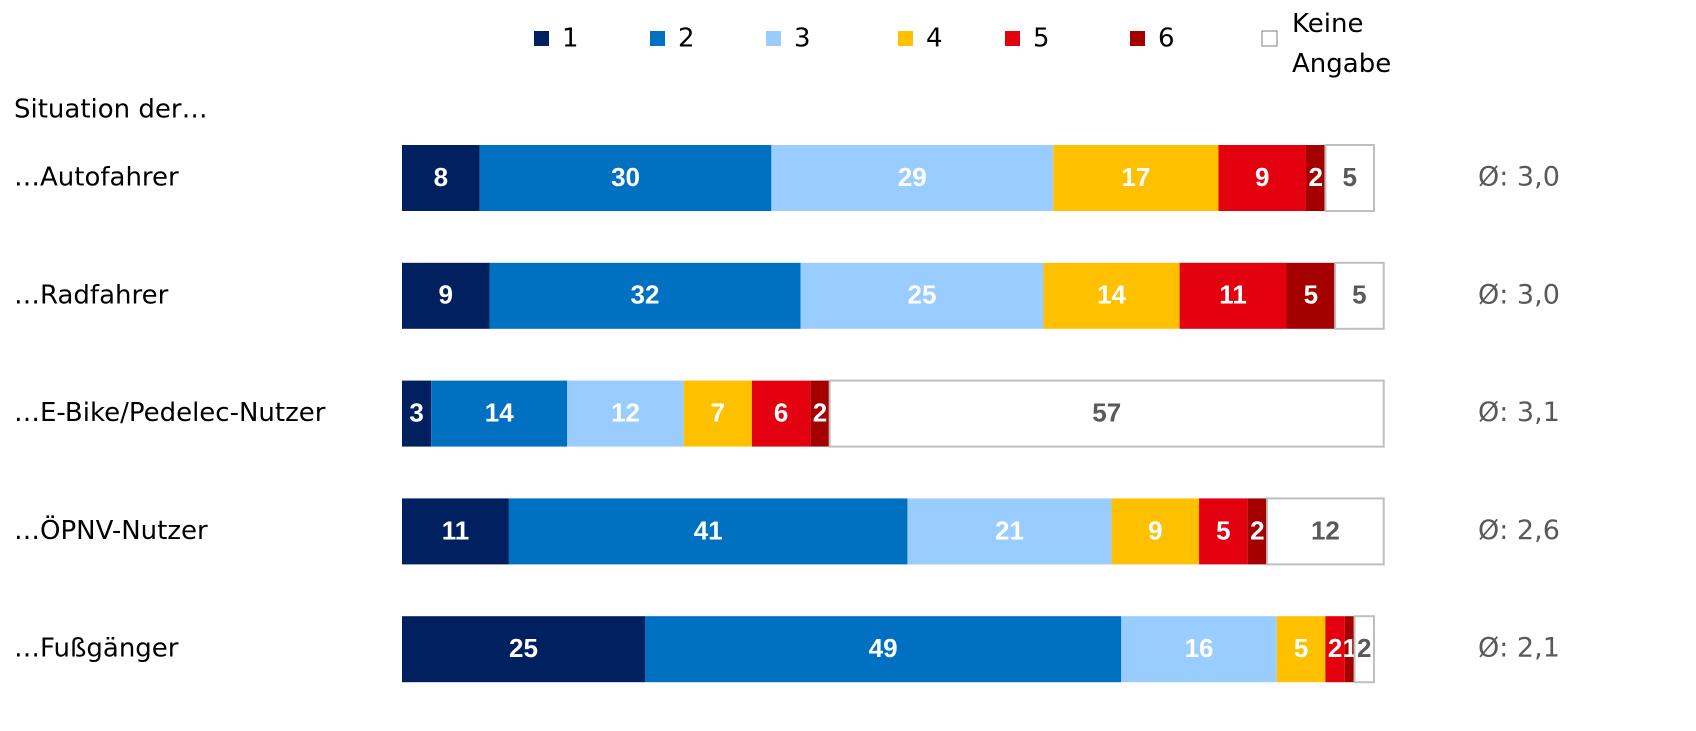 This screenshot has height=731, width=1696. Describe the element at coordinates (170, 413) in the screenshot. I see `category-label: …E-Bike/Pedelec-Nutzer` at that location.